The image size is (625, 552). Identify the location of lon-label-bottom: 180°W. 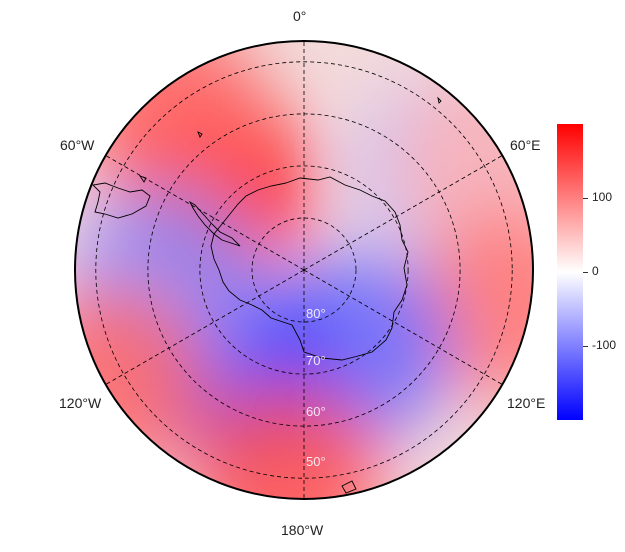
(302, 530).